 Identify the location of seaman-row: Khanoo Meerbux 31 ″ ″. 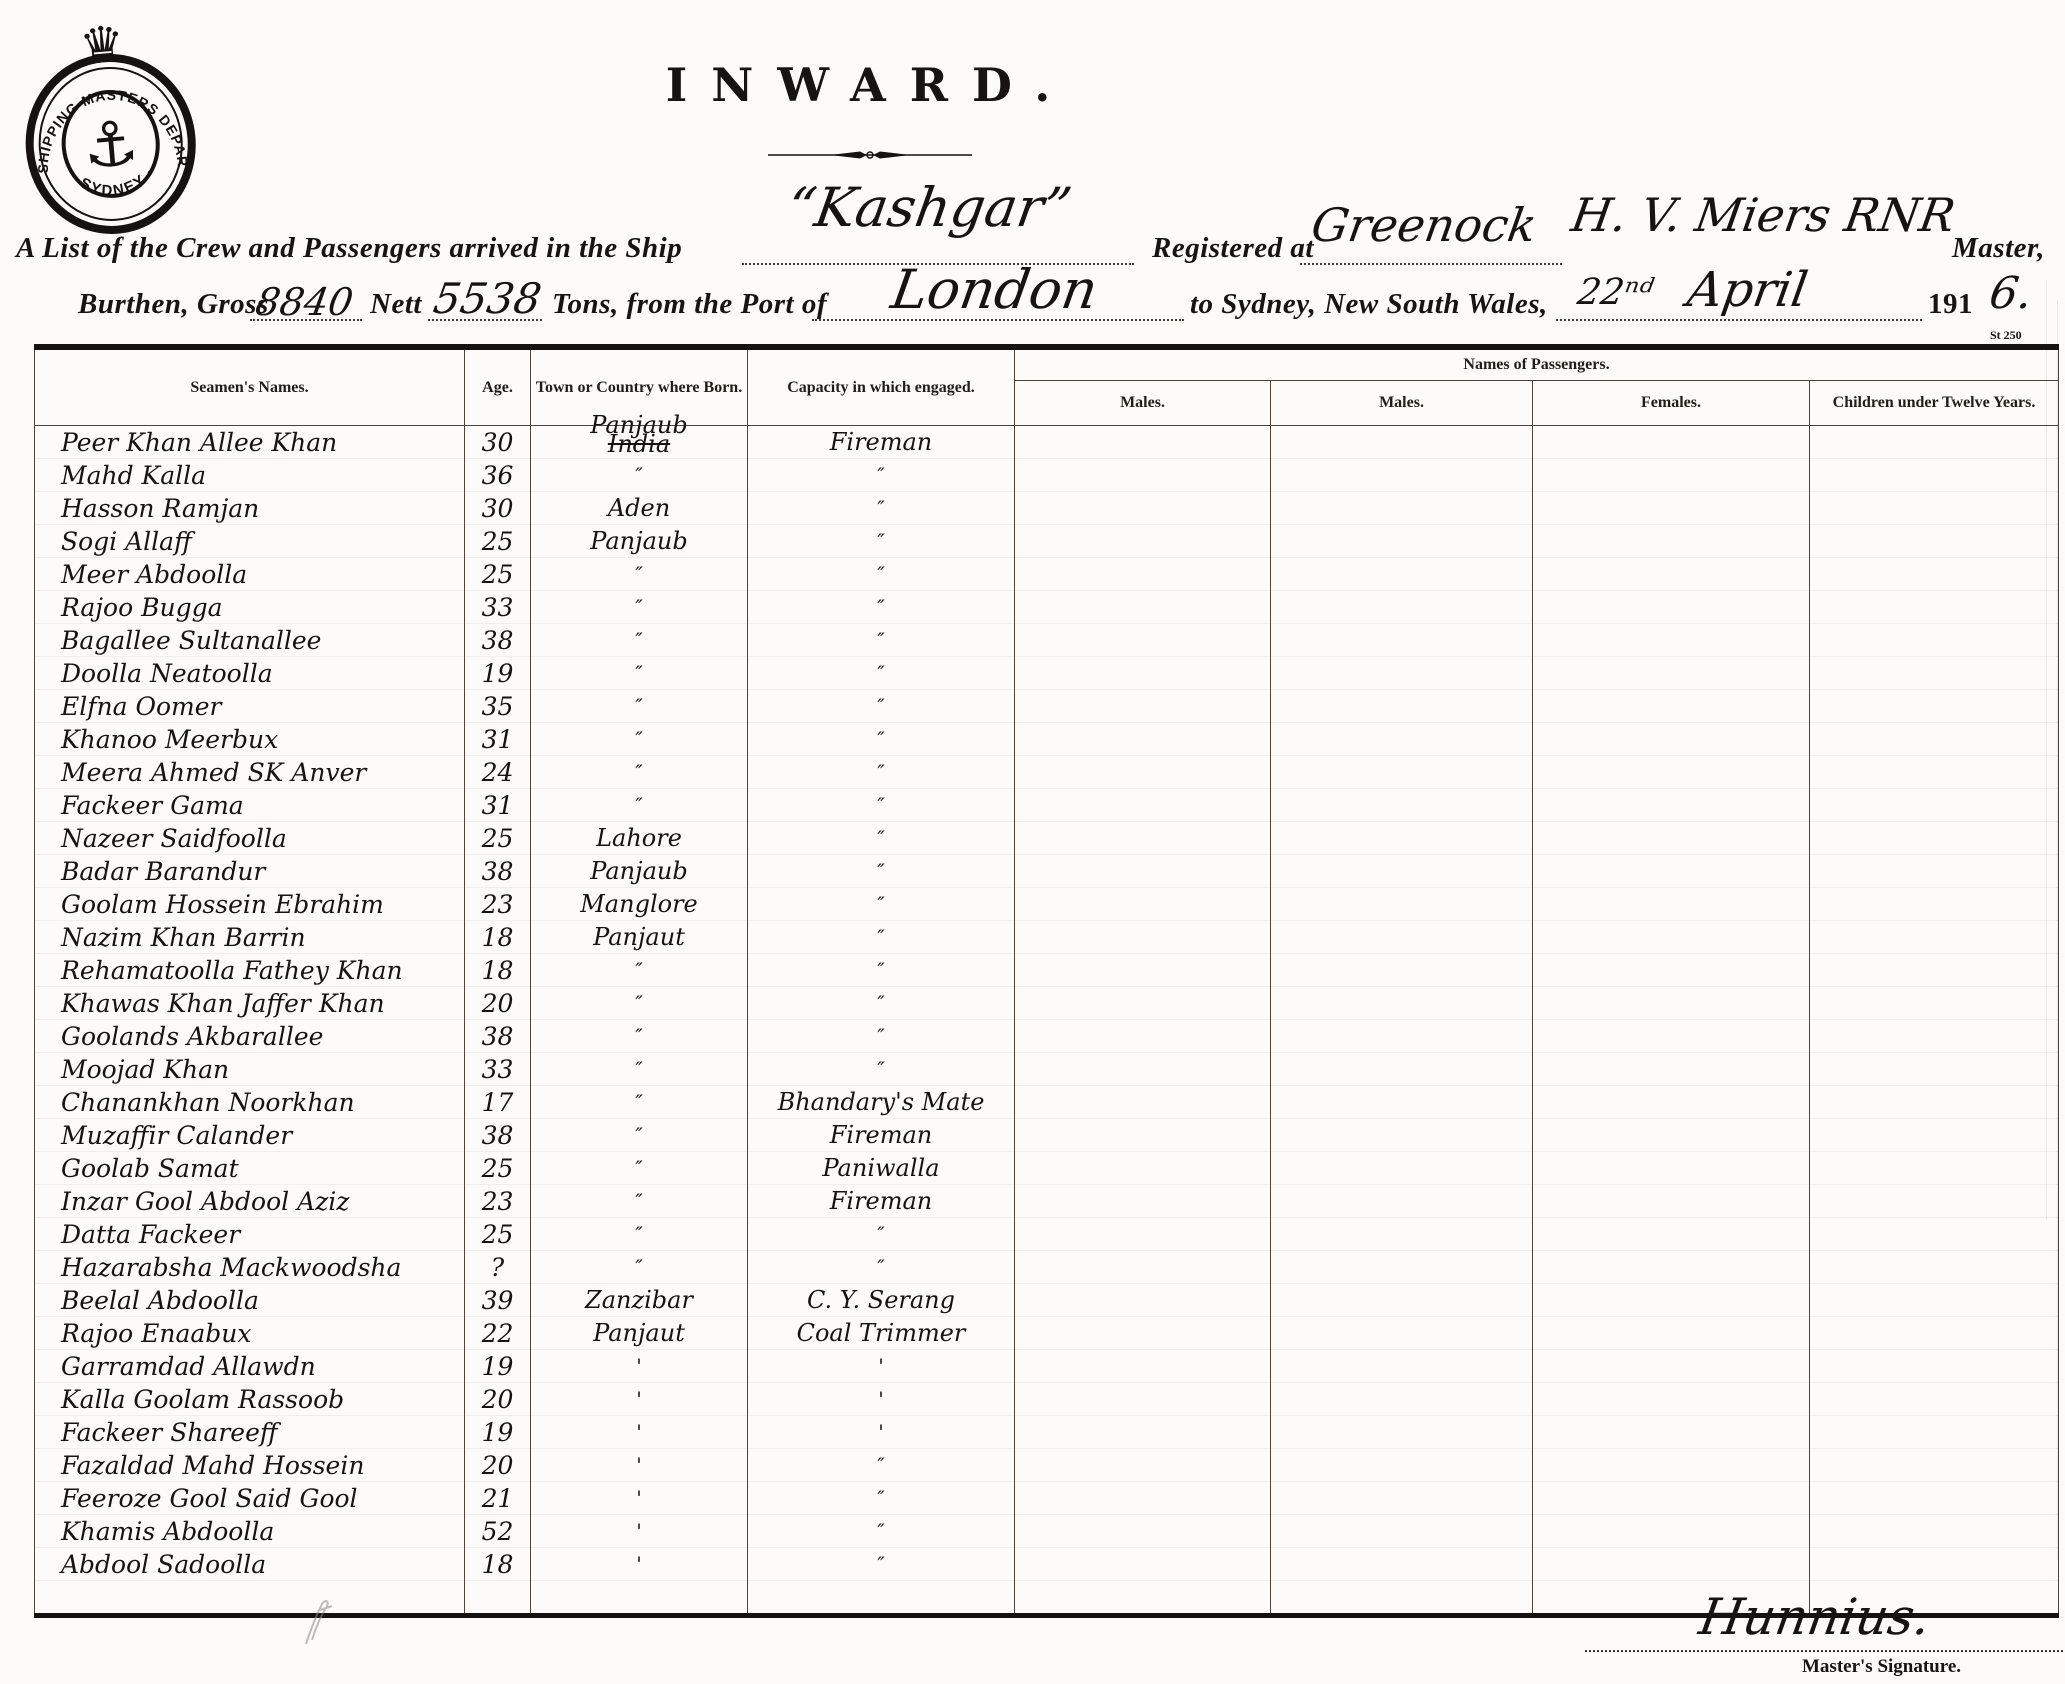
(1047, 739).